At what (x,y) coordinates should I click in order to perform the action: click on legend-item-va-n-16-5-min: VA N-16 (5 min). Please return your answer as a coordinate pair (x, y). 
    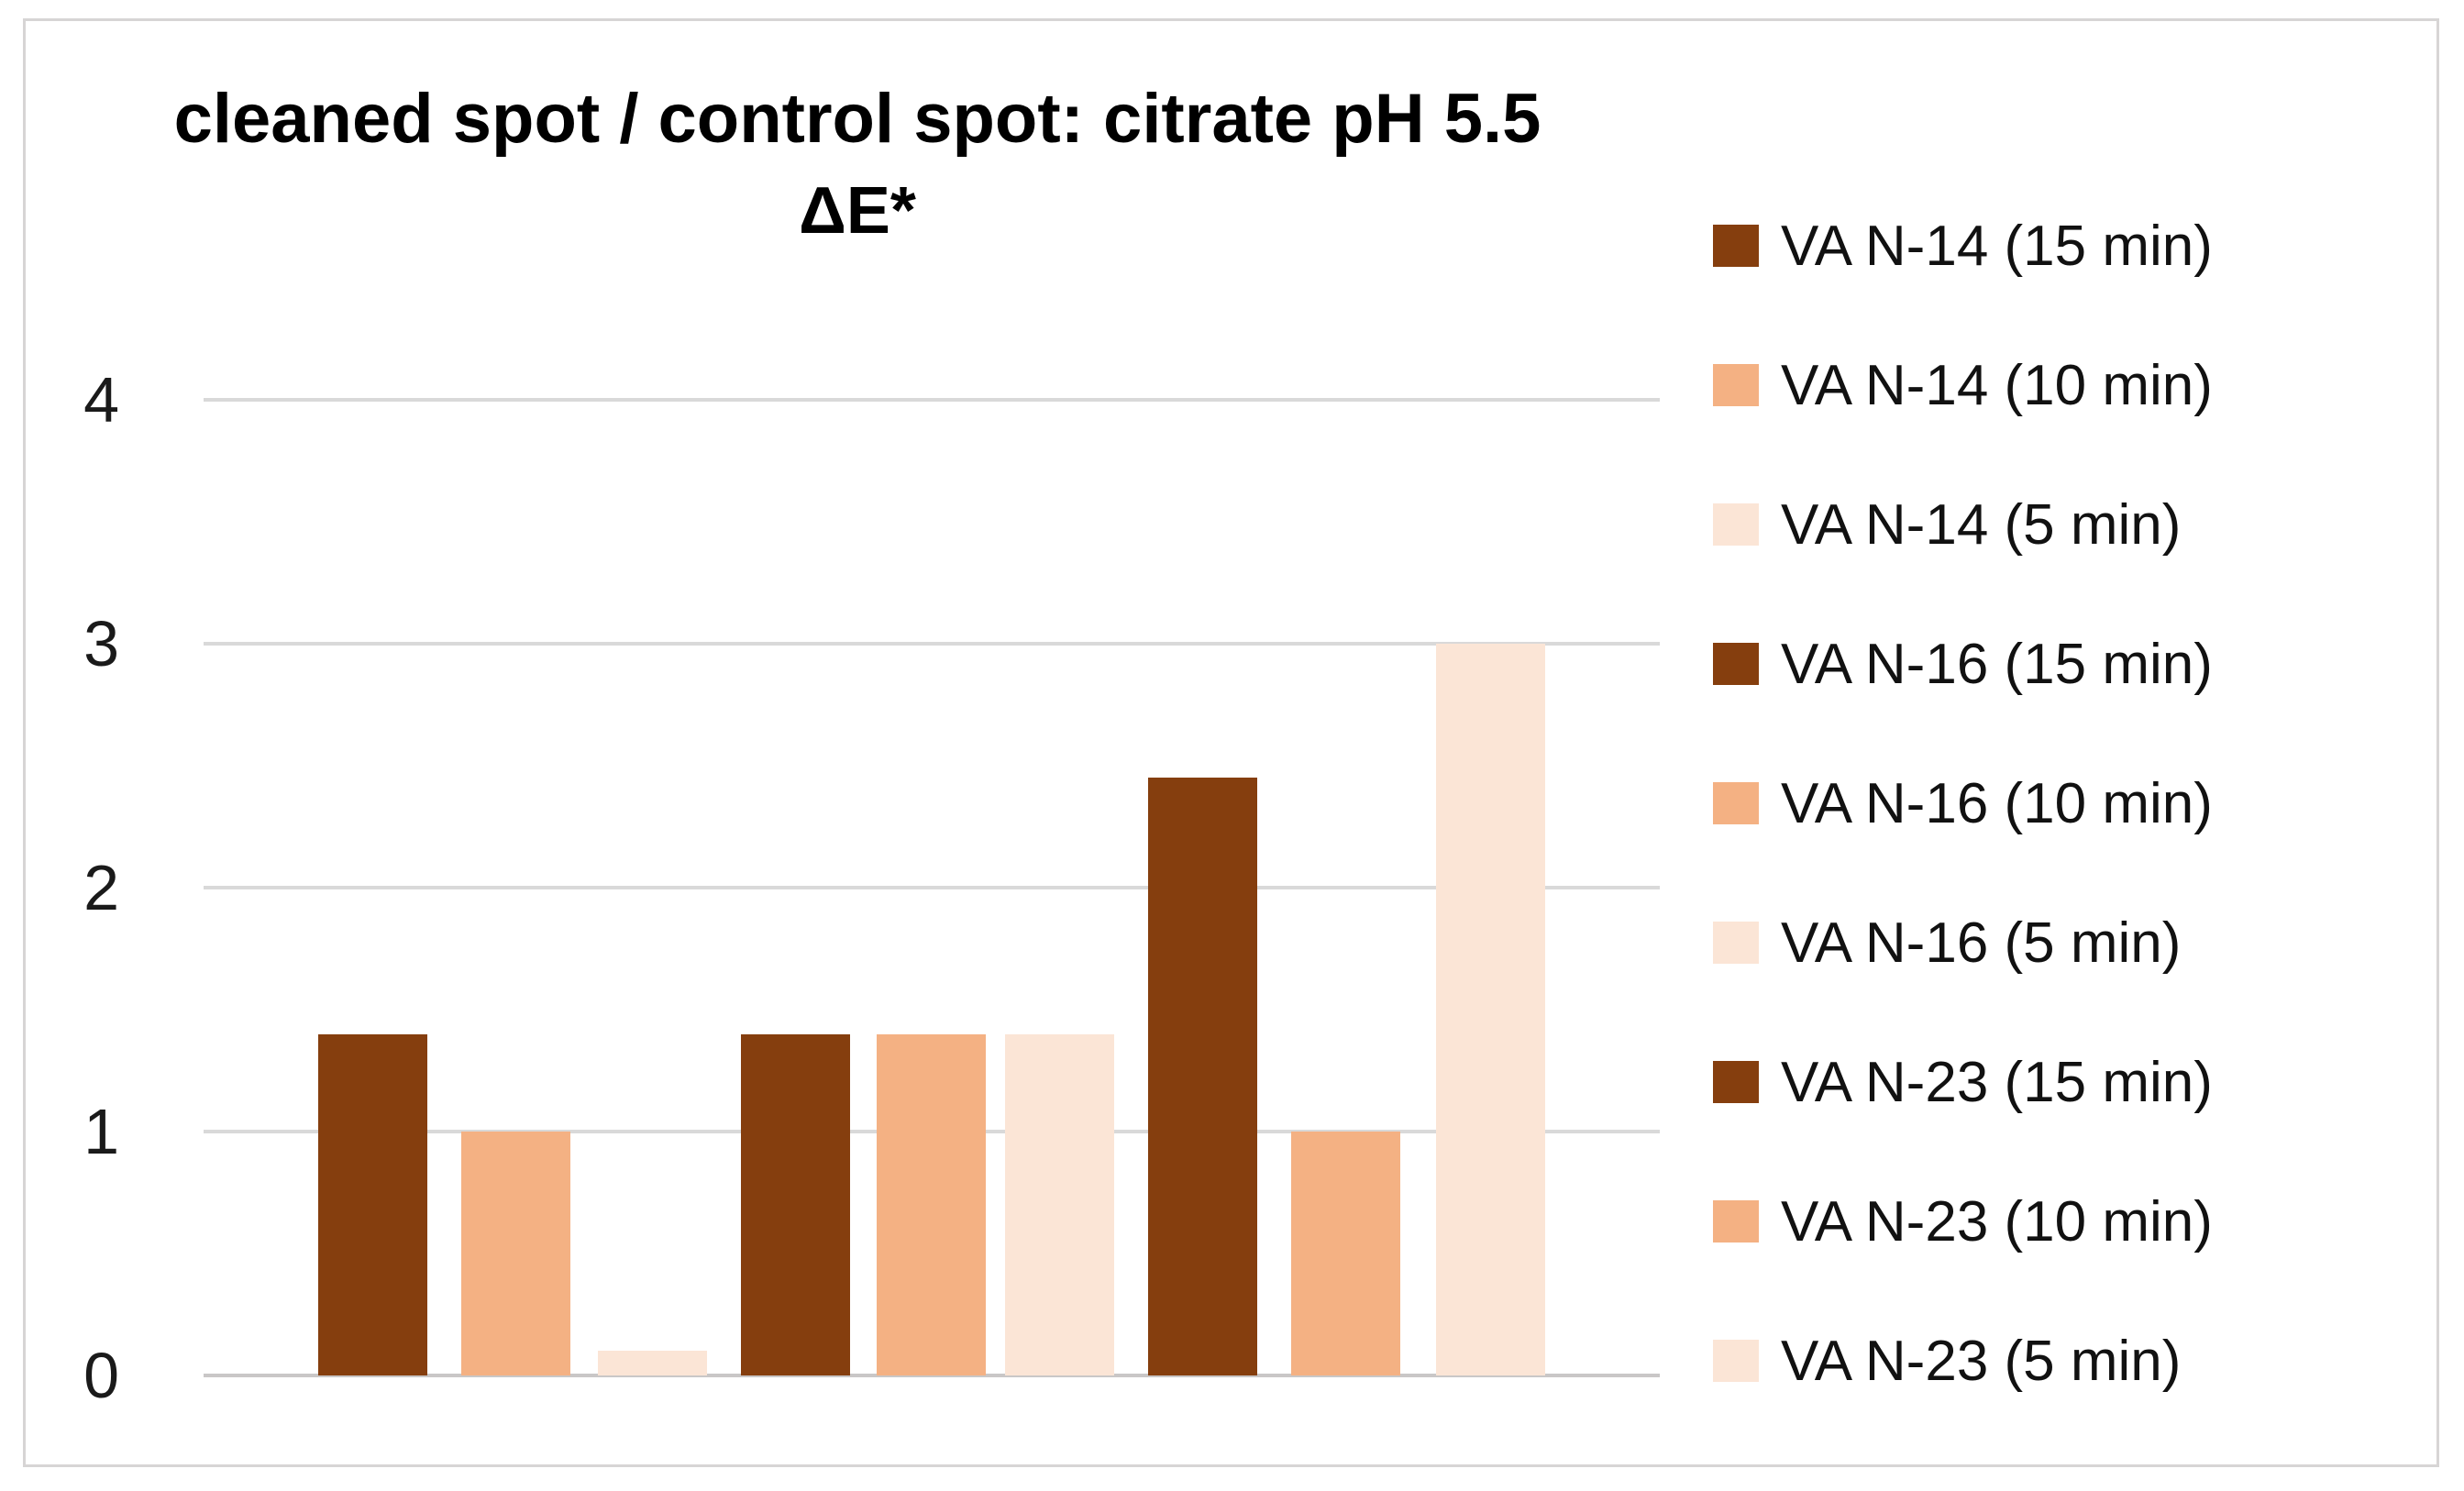
    Looking at the image, I should click on (2075, 943).